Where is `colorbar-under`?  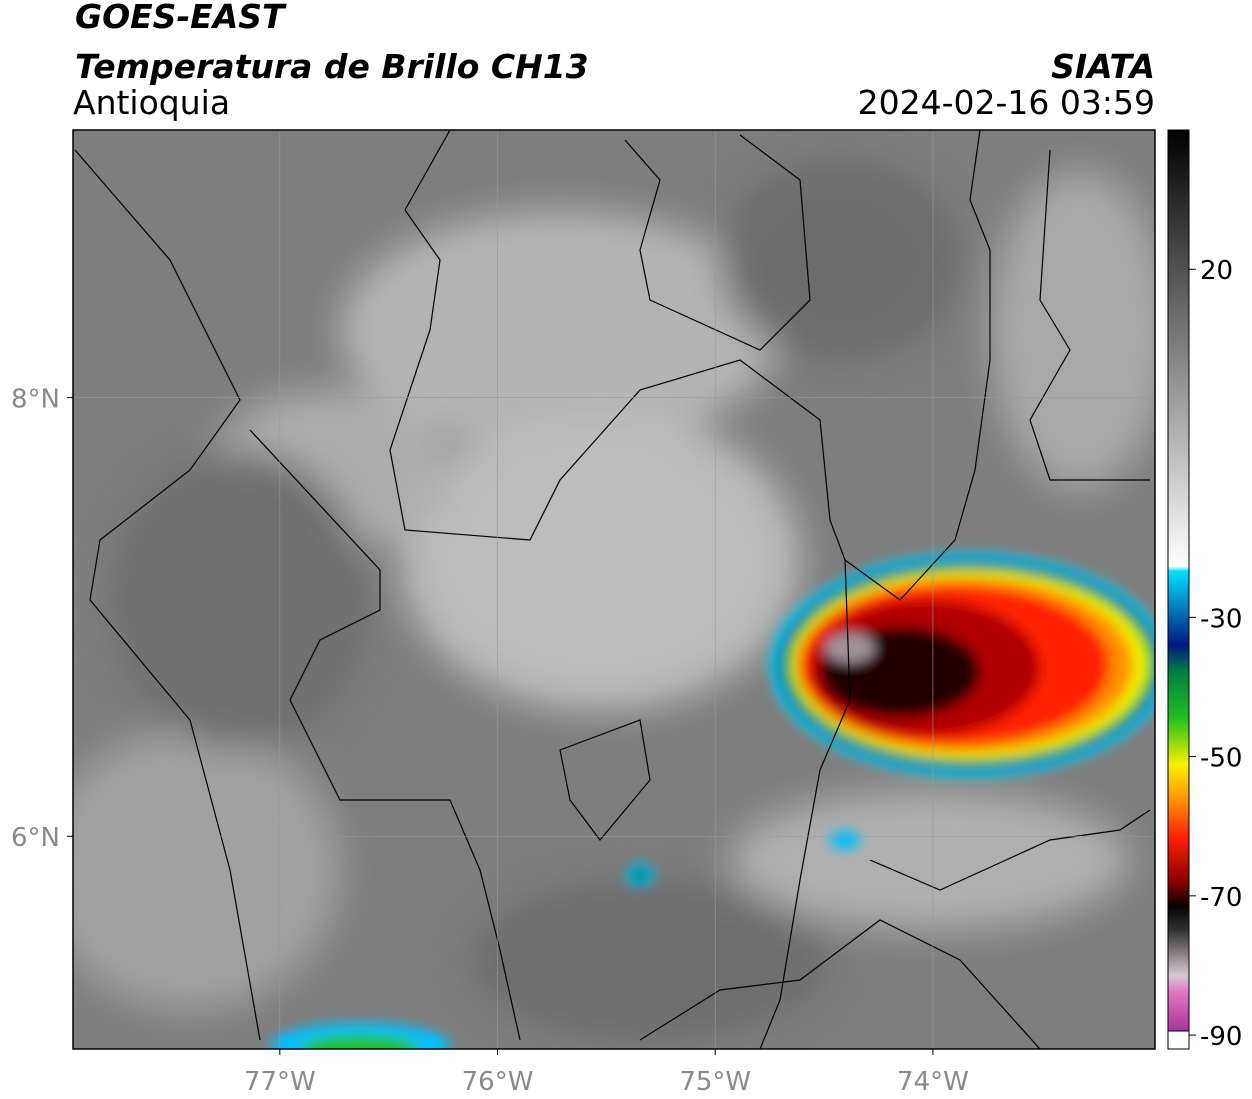 colorbar-under is located at coordinates (1178, 1040).